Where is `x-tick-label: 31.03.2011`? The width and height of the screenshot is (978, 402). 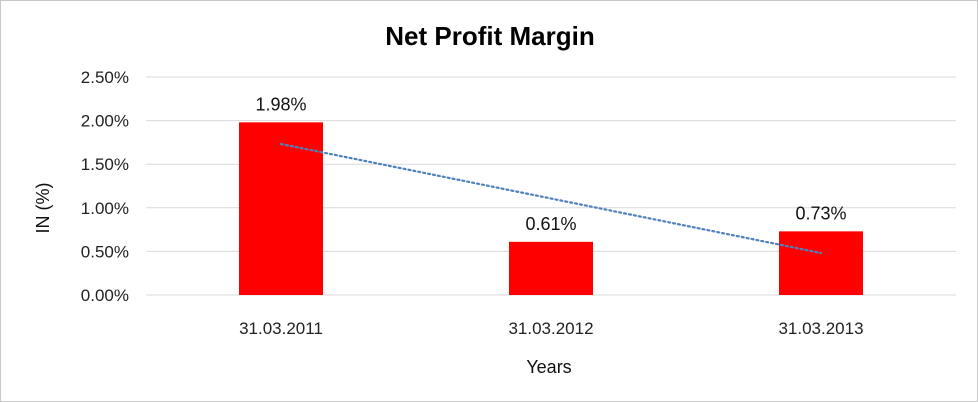
x-tick-label: 31.03.2011 is located at coordinates (281, 328).